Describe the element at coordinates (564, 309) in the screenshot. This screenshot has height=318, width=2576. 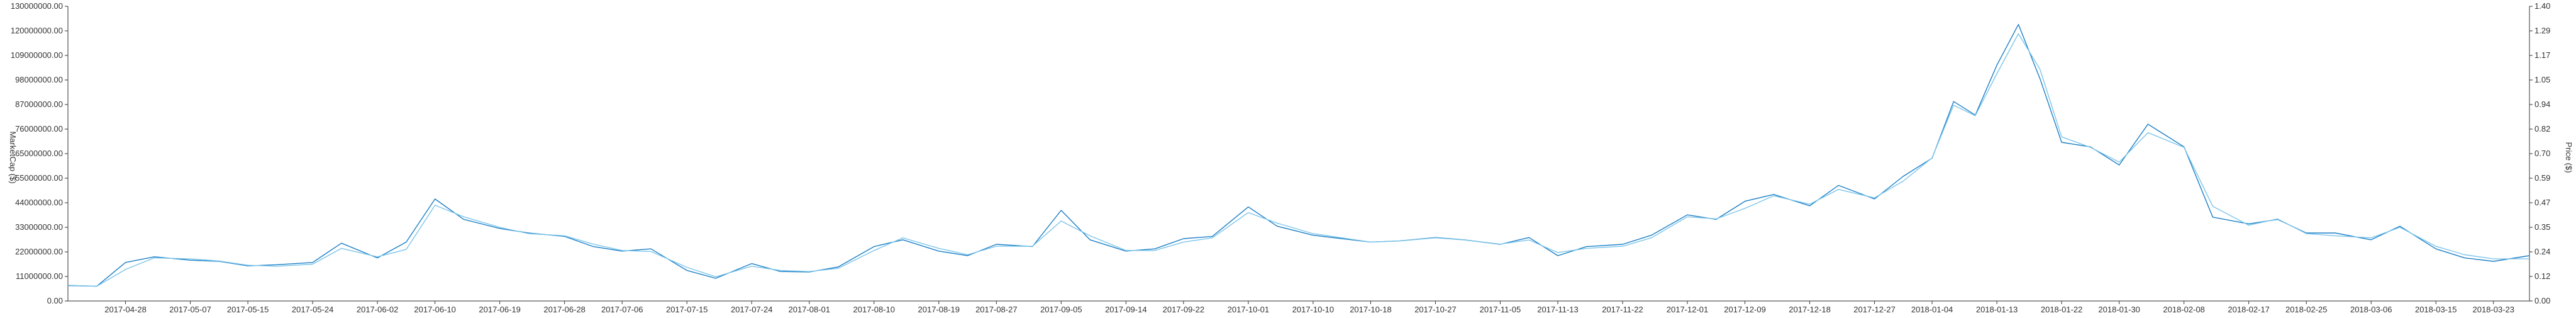
I see `x-tick-label: 2017-06-28` at that location.